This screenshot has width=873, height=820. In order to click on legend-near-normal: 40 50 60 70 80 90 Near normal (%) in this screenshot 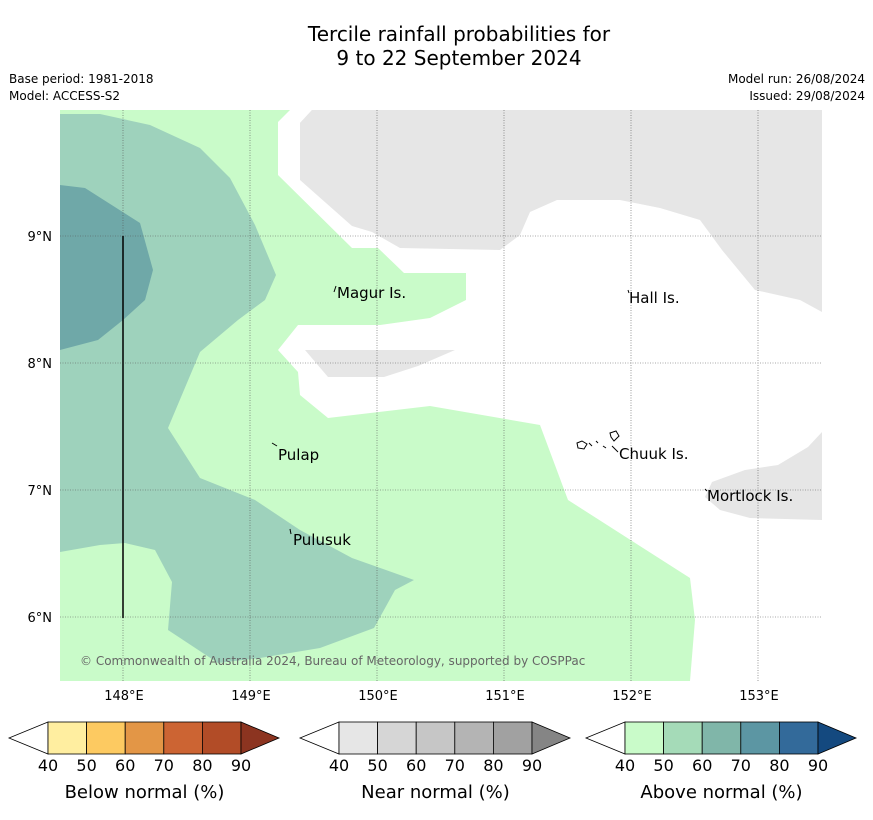, I will do `click(435, 762)`.